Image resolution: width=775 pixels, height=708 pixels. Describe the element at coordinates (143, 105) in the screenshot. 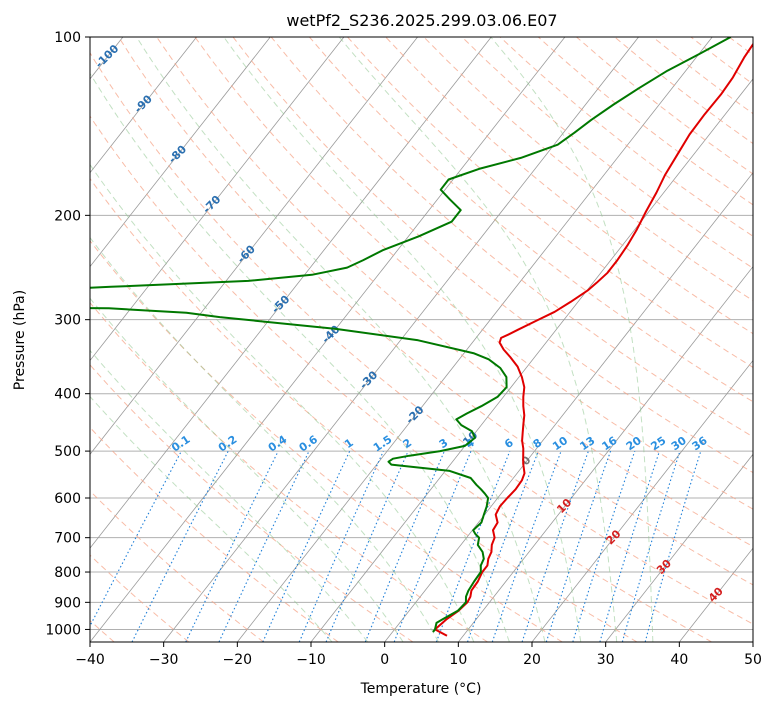

I see `isotherm--90` at that location.